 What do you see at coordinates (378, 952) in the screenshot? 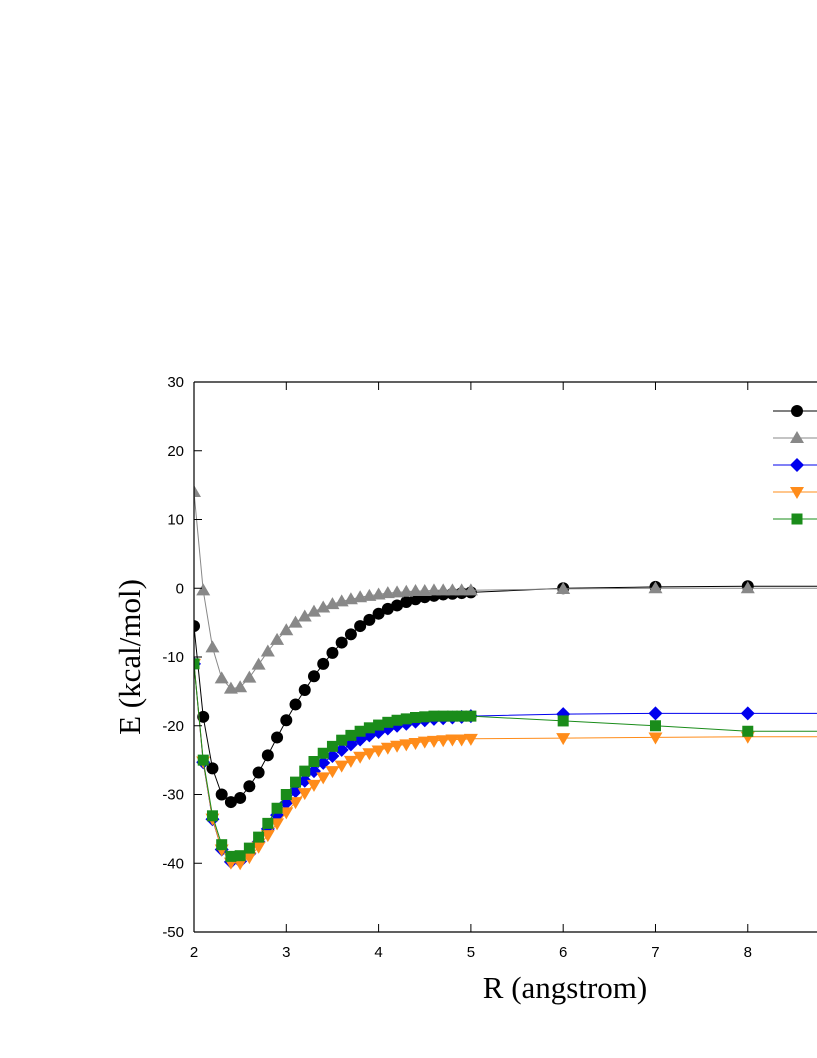
I see `x-tick-label: 4` at bounding box center [378, 952].